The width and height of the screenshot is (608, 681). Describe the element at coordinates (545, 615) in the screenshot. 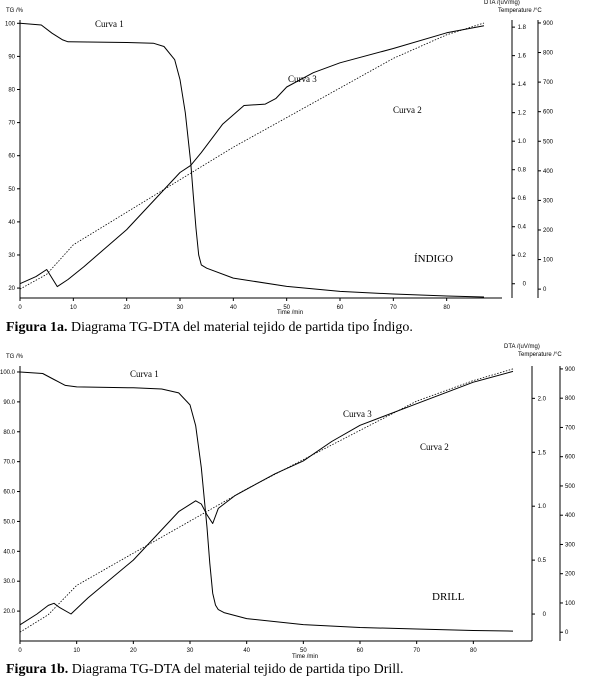

I see `p1-y-dta-tick-label: 0` at that location.